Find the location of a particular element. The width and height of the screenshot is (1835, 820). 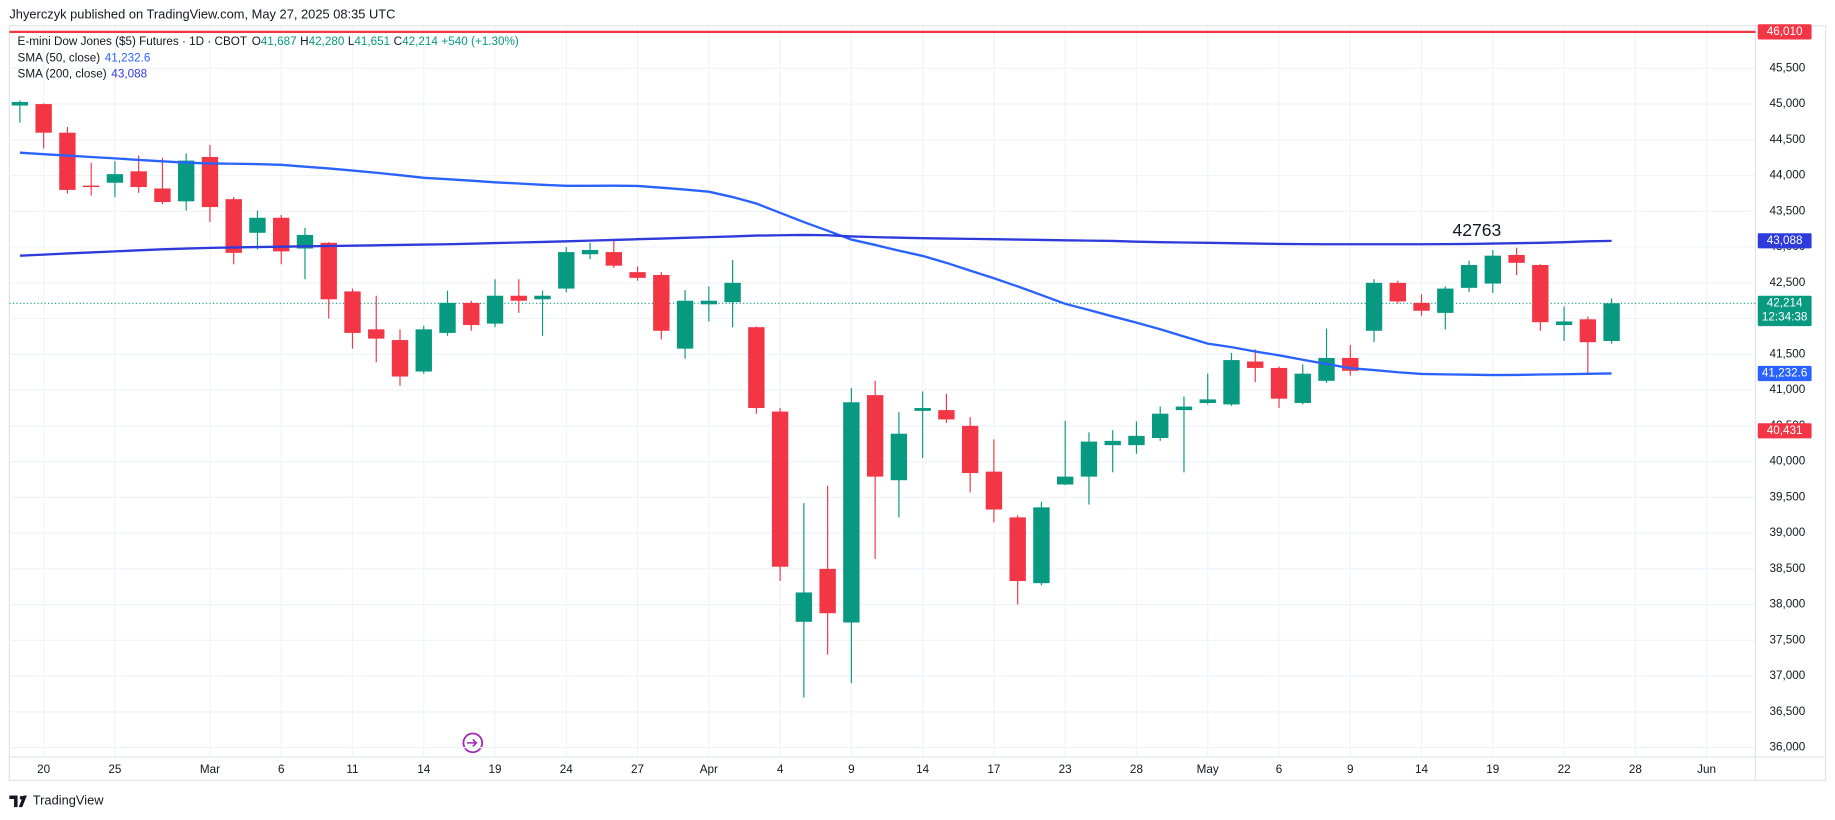

ohlc-value: 41,687 is located at coordinates (279, 41).